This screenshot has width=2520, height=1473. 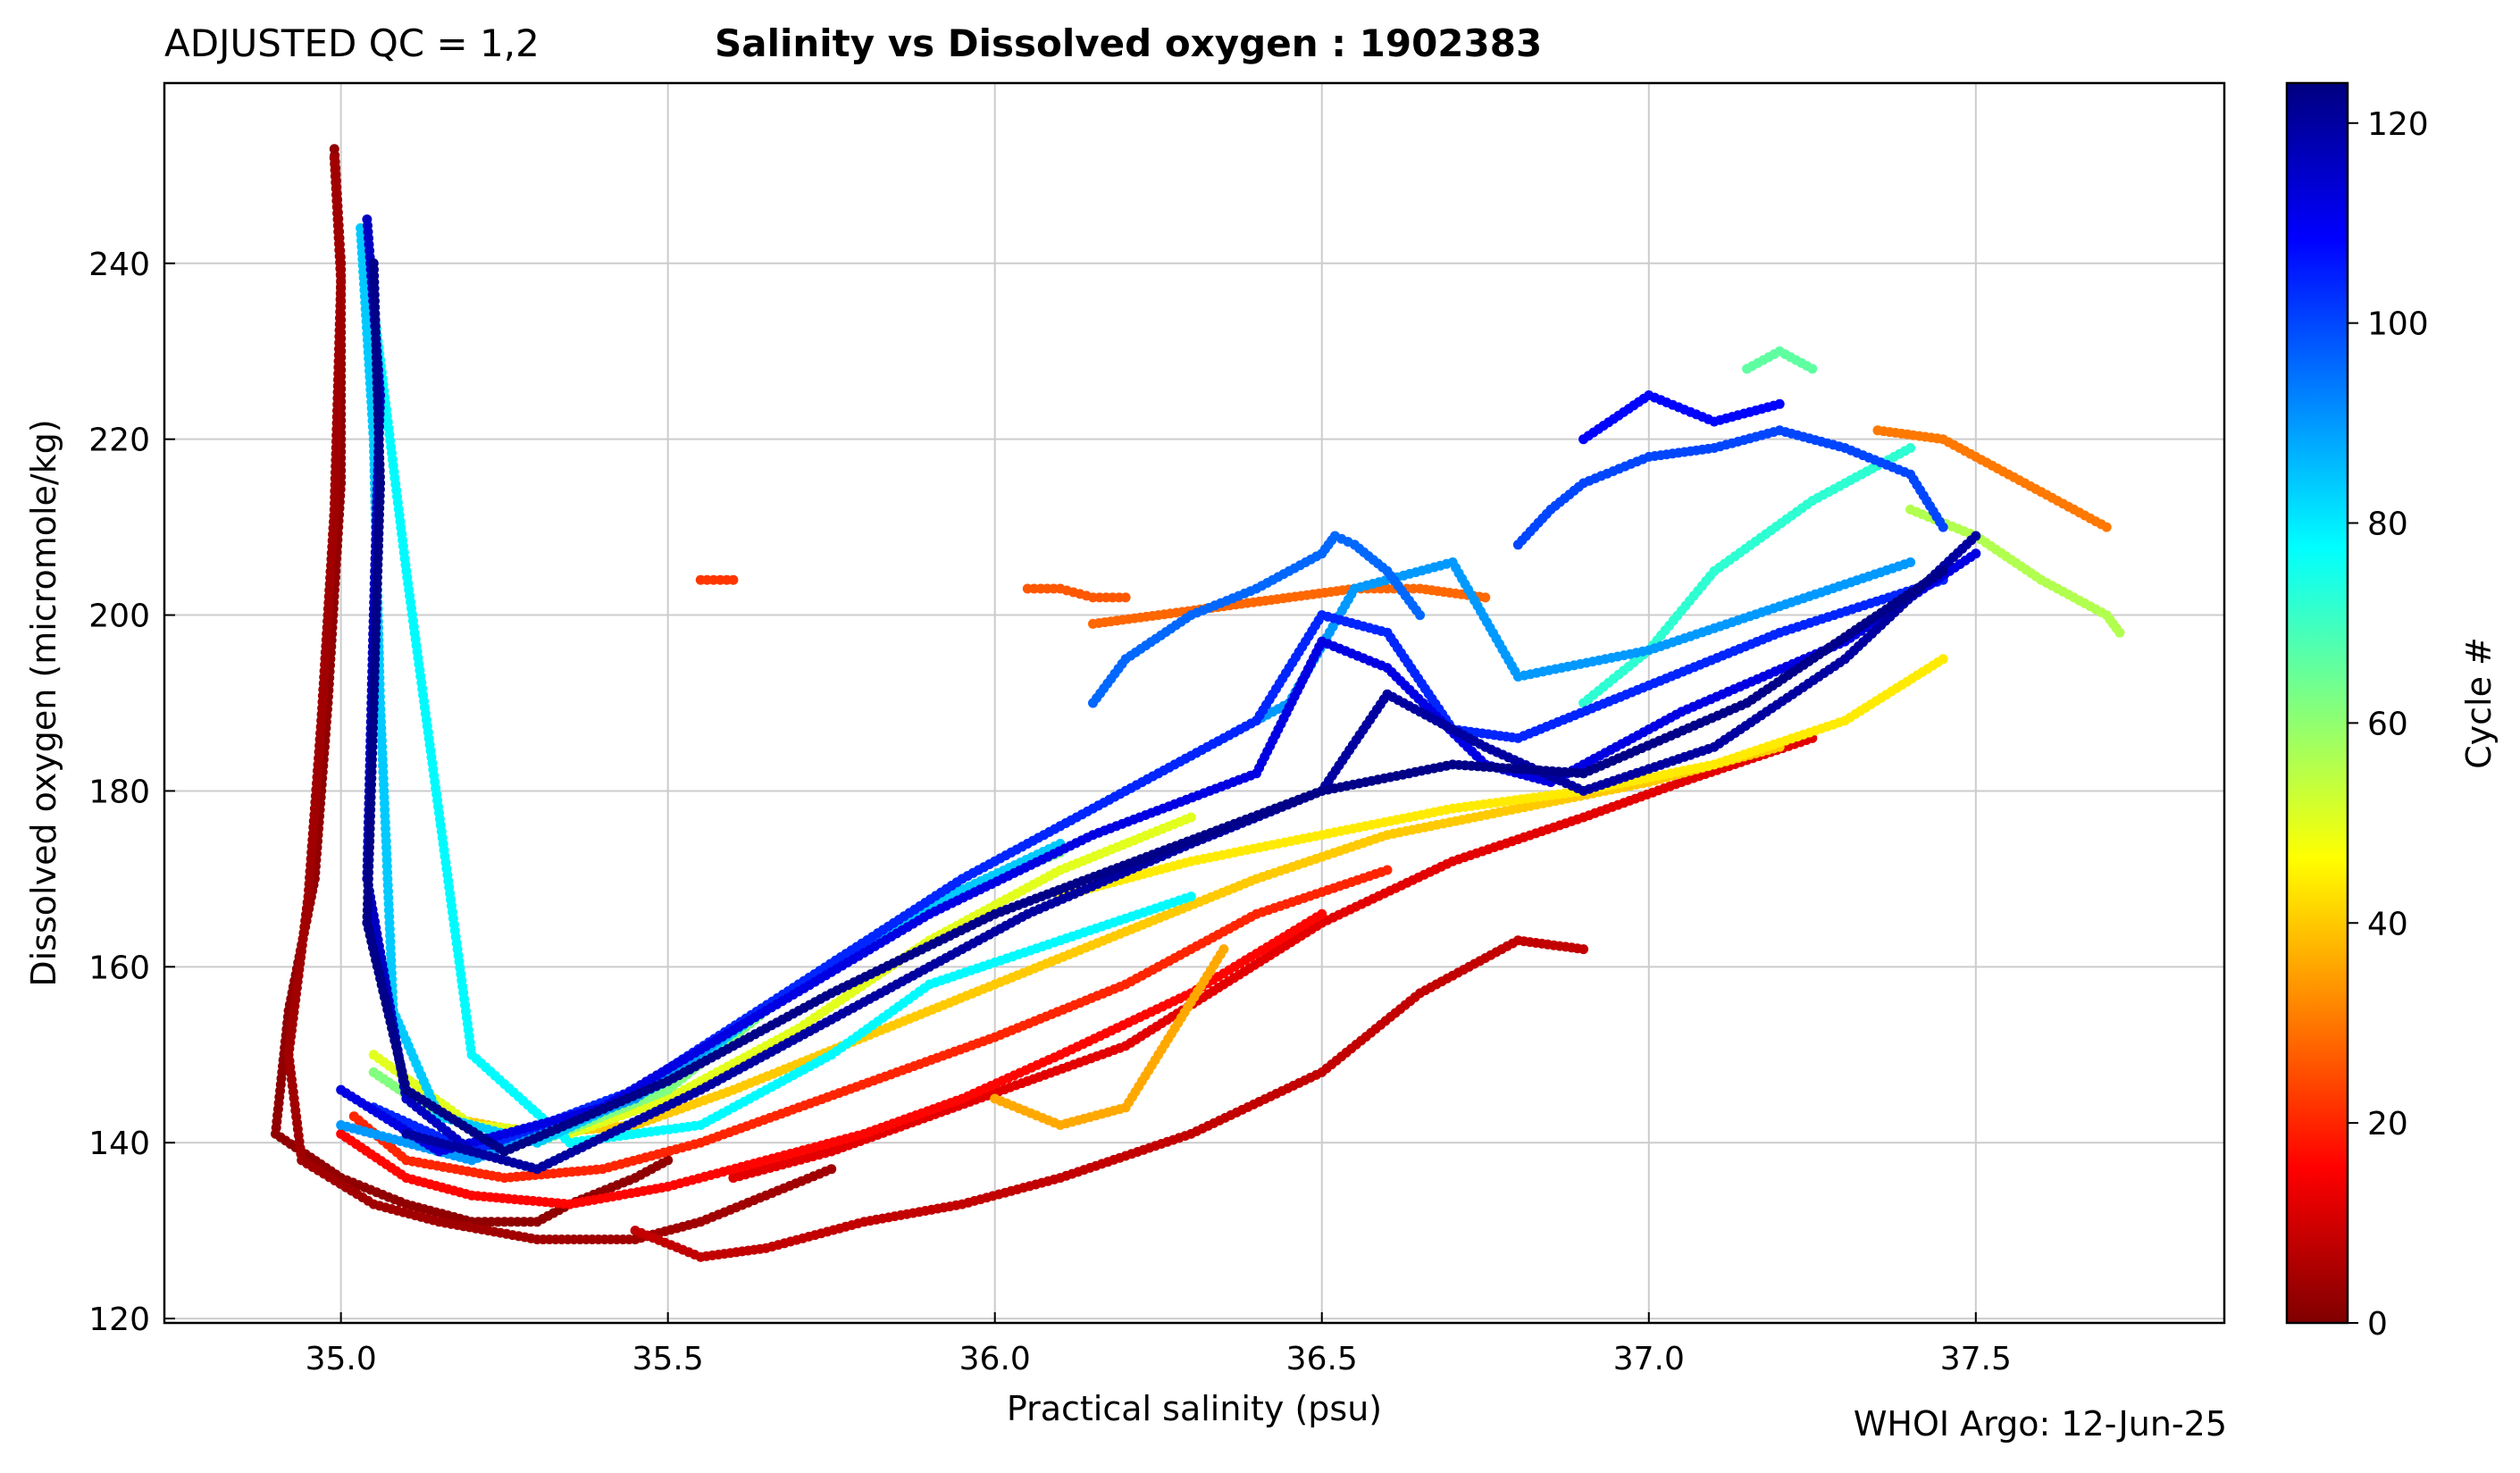 What do you see at coordinates (2377, 1324) in the screenshot?
I see `colorbar-tick-label-0: 0` at bounding box center [2377, 1324].